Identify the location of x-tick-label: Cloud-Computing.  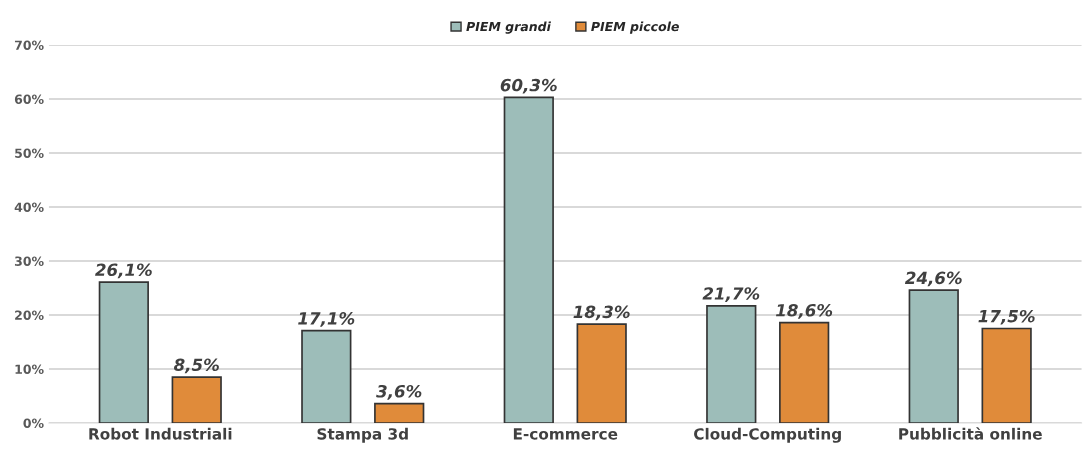
(767, 435).